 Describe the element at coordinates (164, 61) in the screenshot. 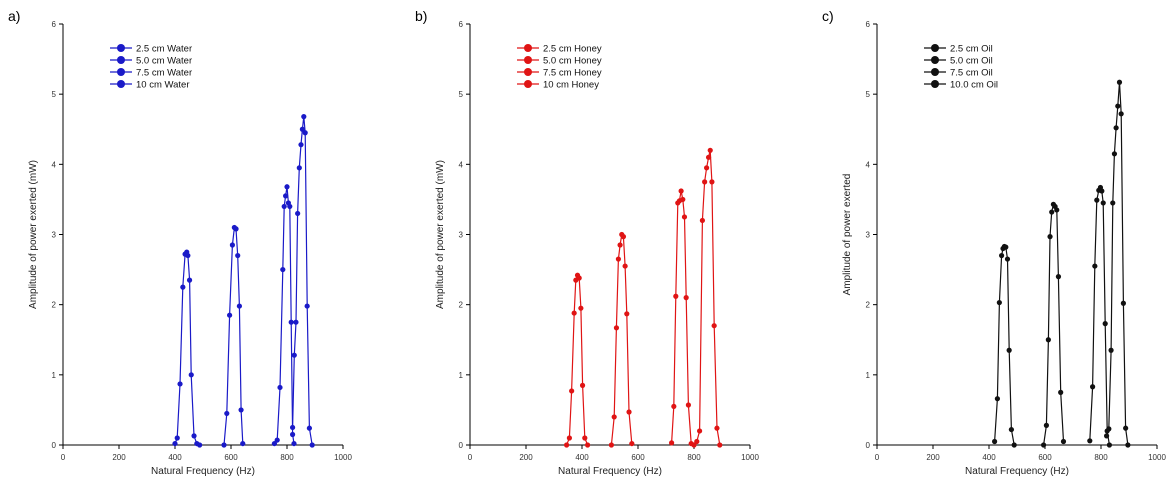

I see `legend-entry: 5.0 cm Water` at that location.